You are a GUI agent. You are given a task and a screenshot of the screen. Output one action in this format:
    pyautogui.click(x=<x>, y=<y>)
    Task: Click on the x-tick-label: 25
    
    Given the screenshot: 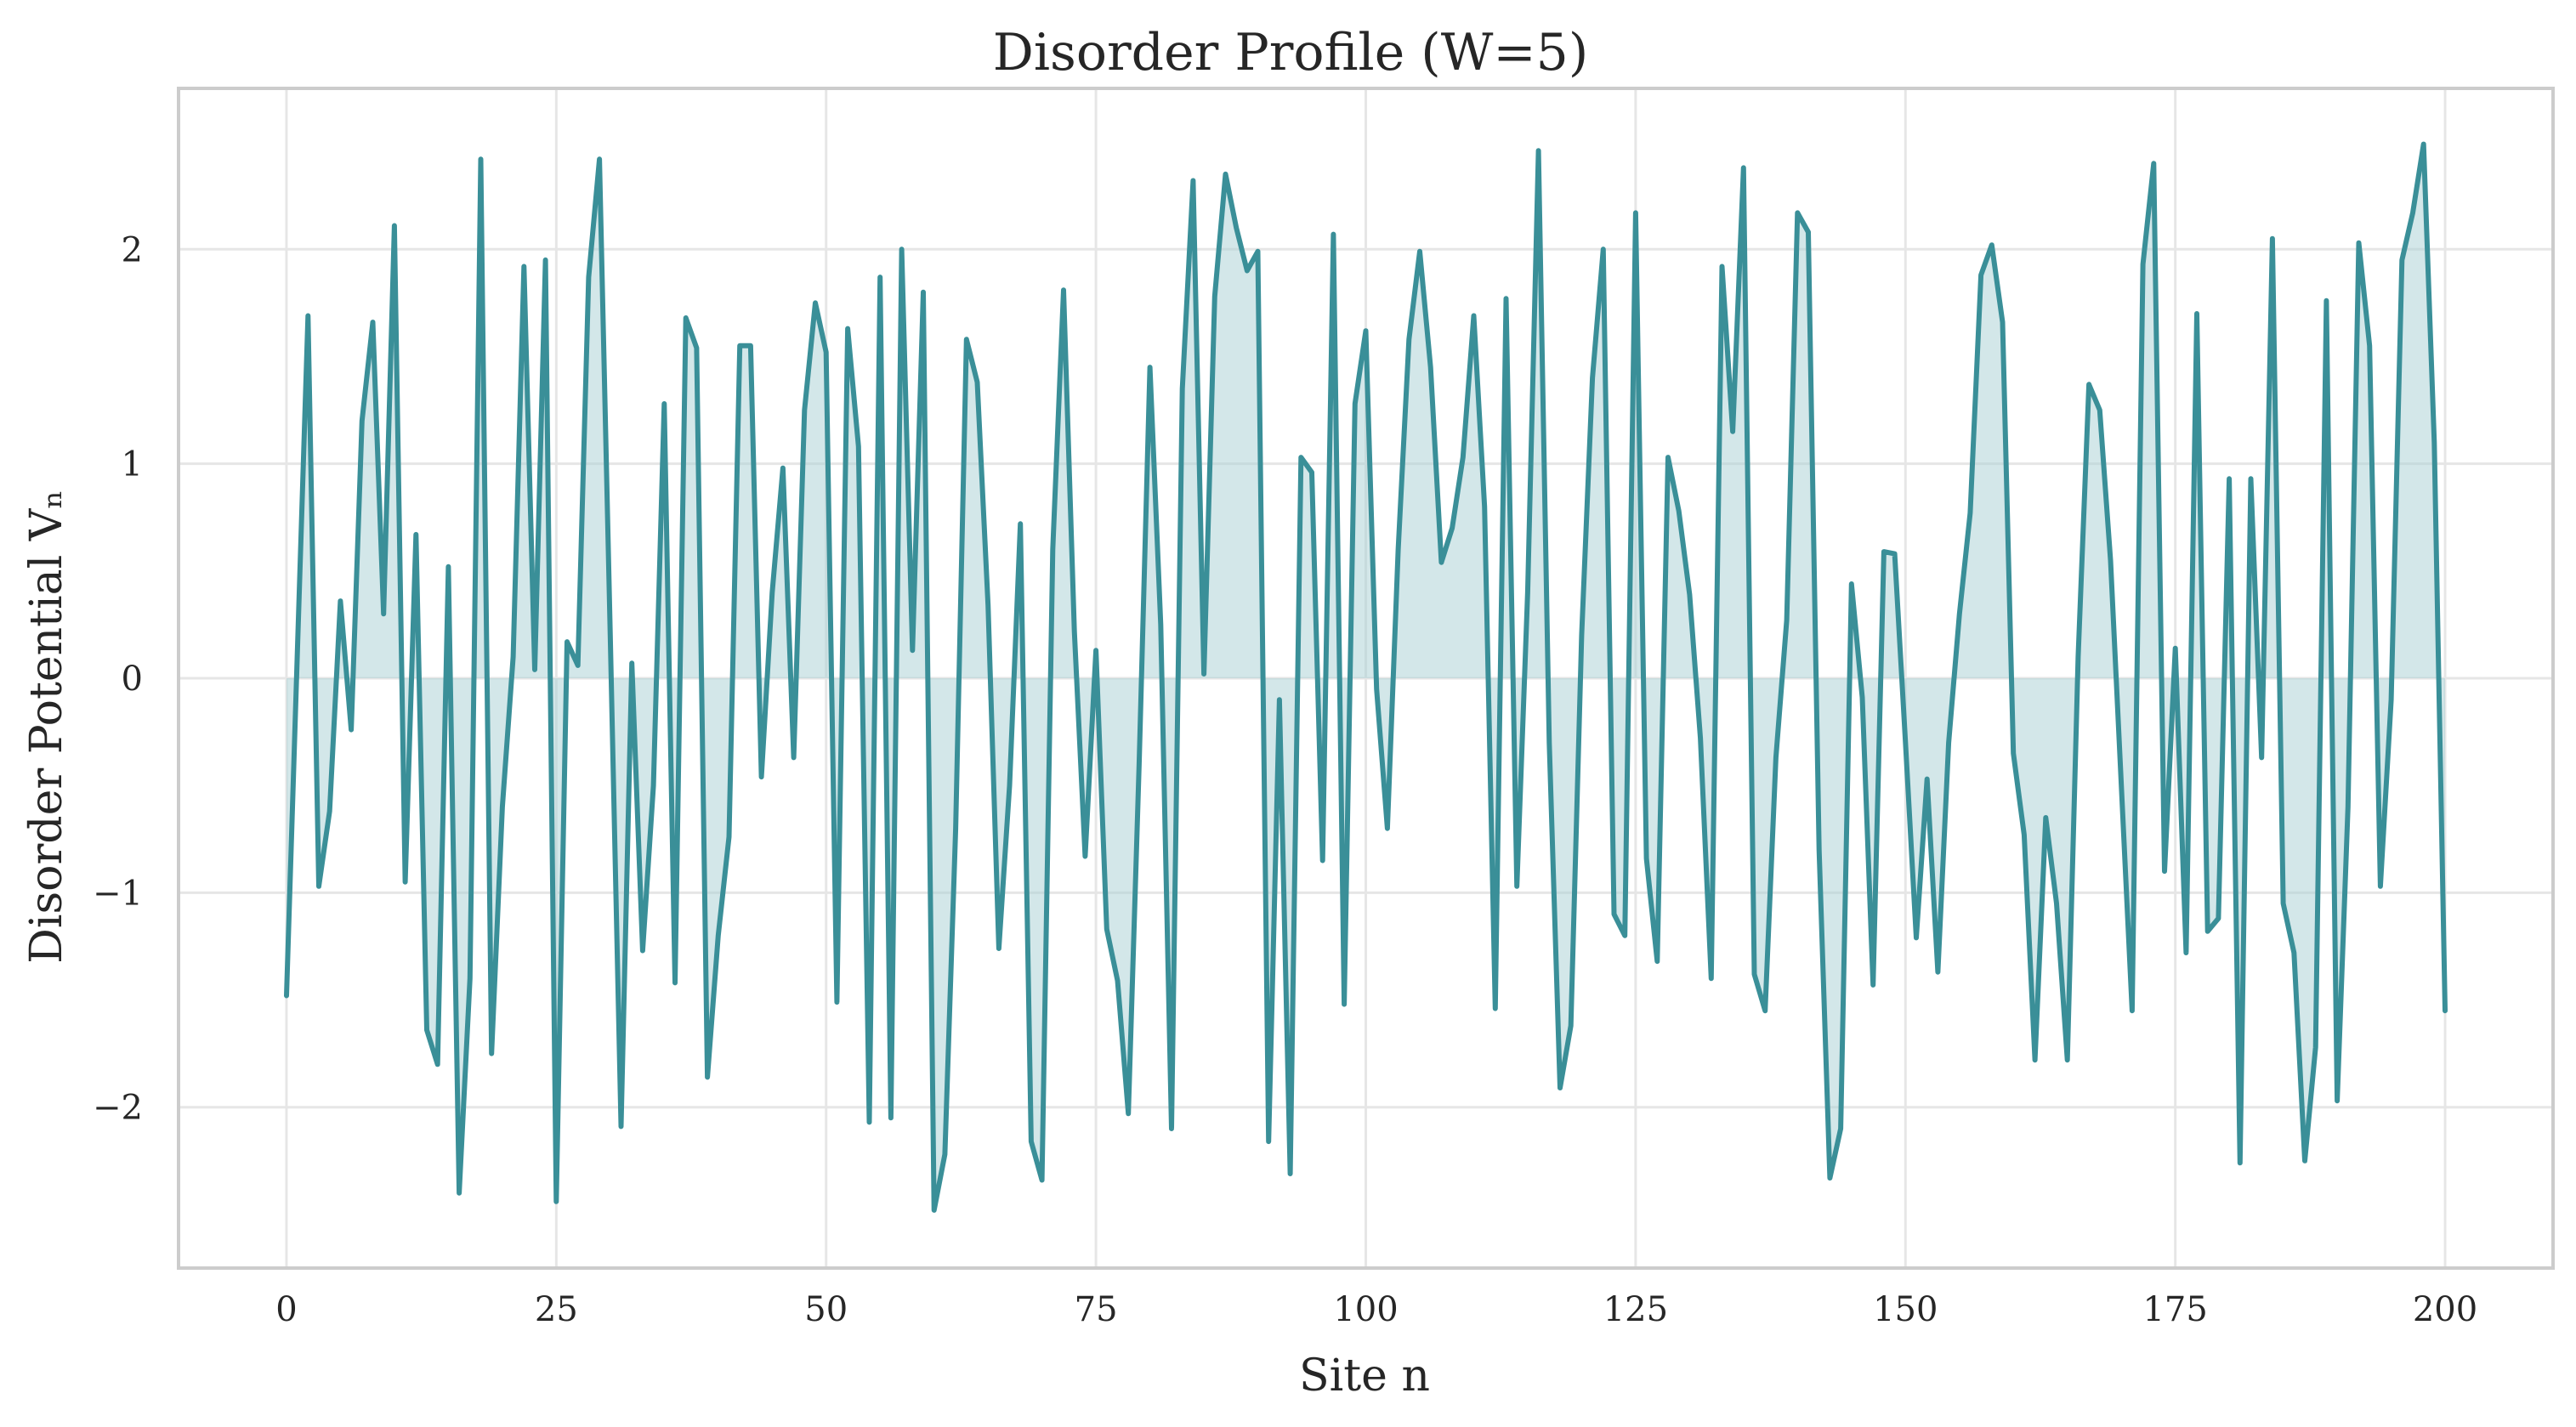 What is the action you would take?
    pyautogui.click(x=557, y=1309)
    